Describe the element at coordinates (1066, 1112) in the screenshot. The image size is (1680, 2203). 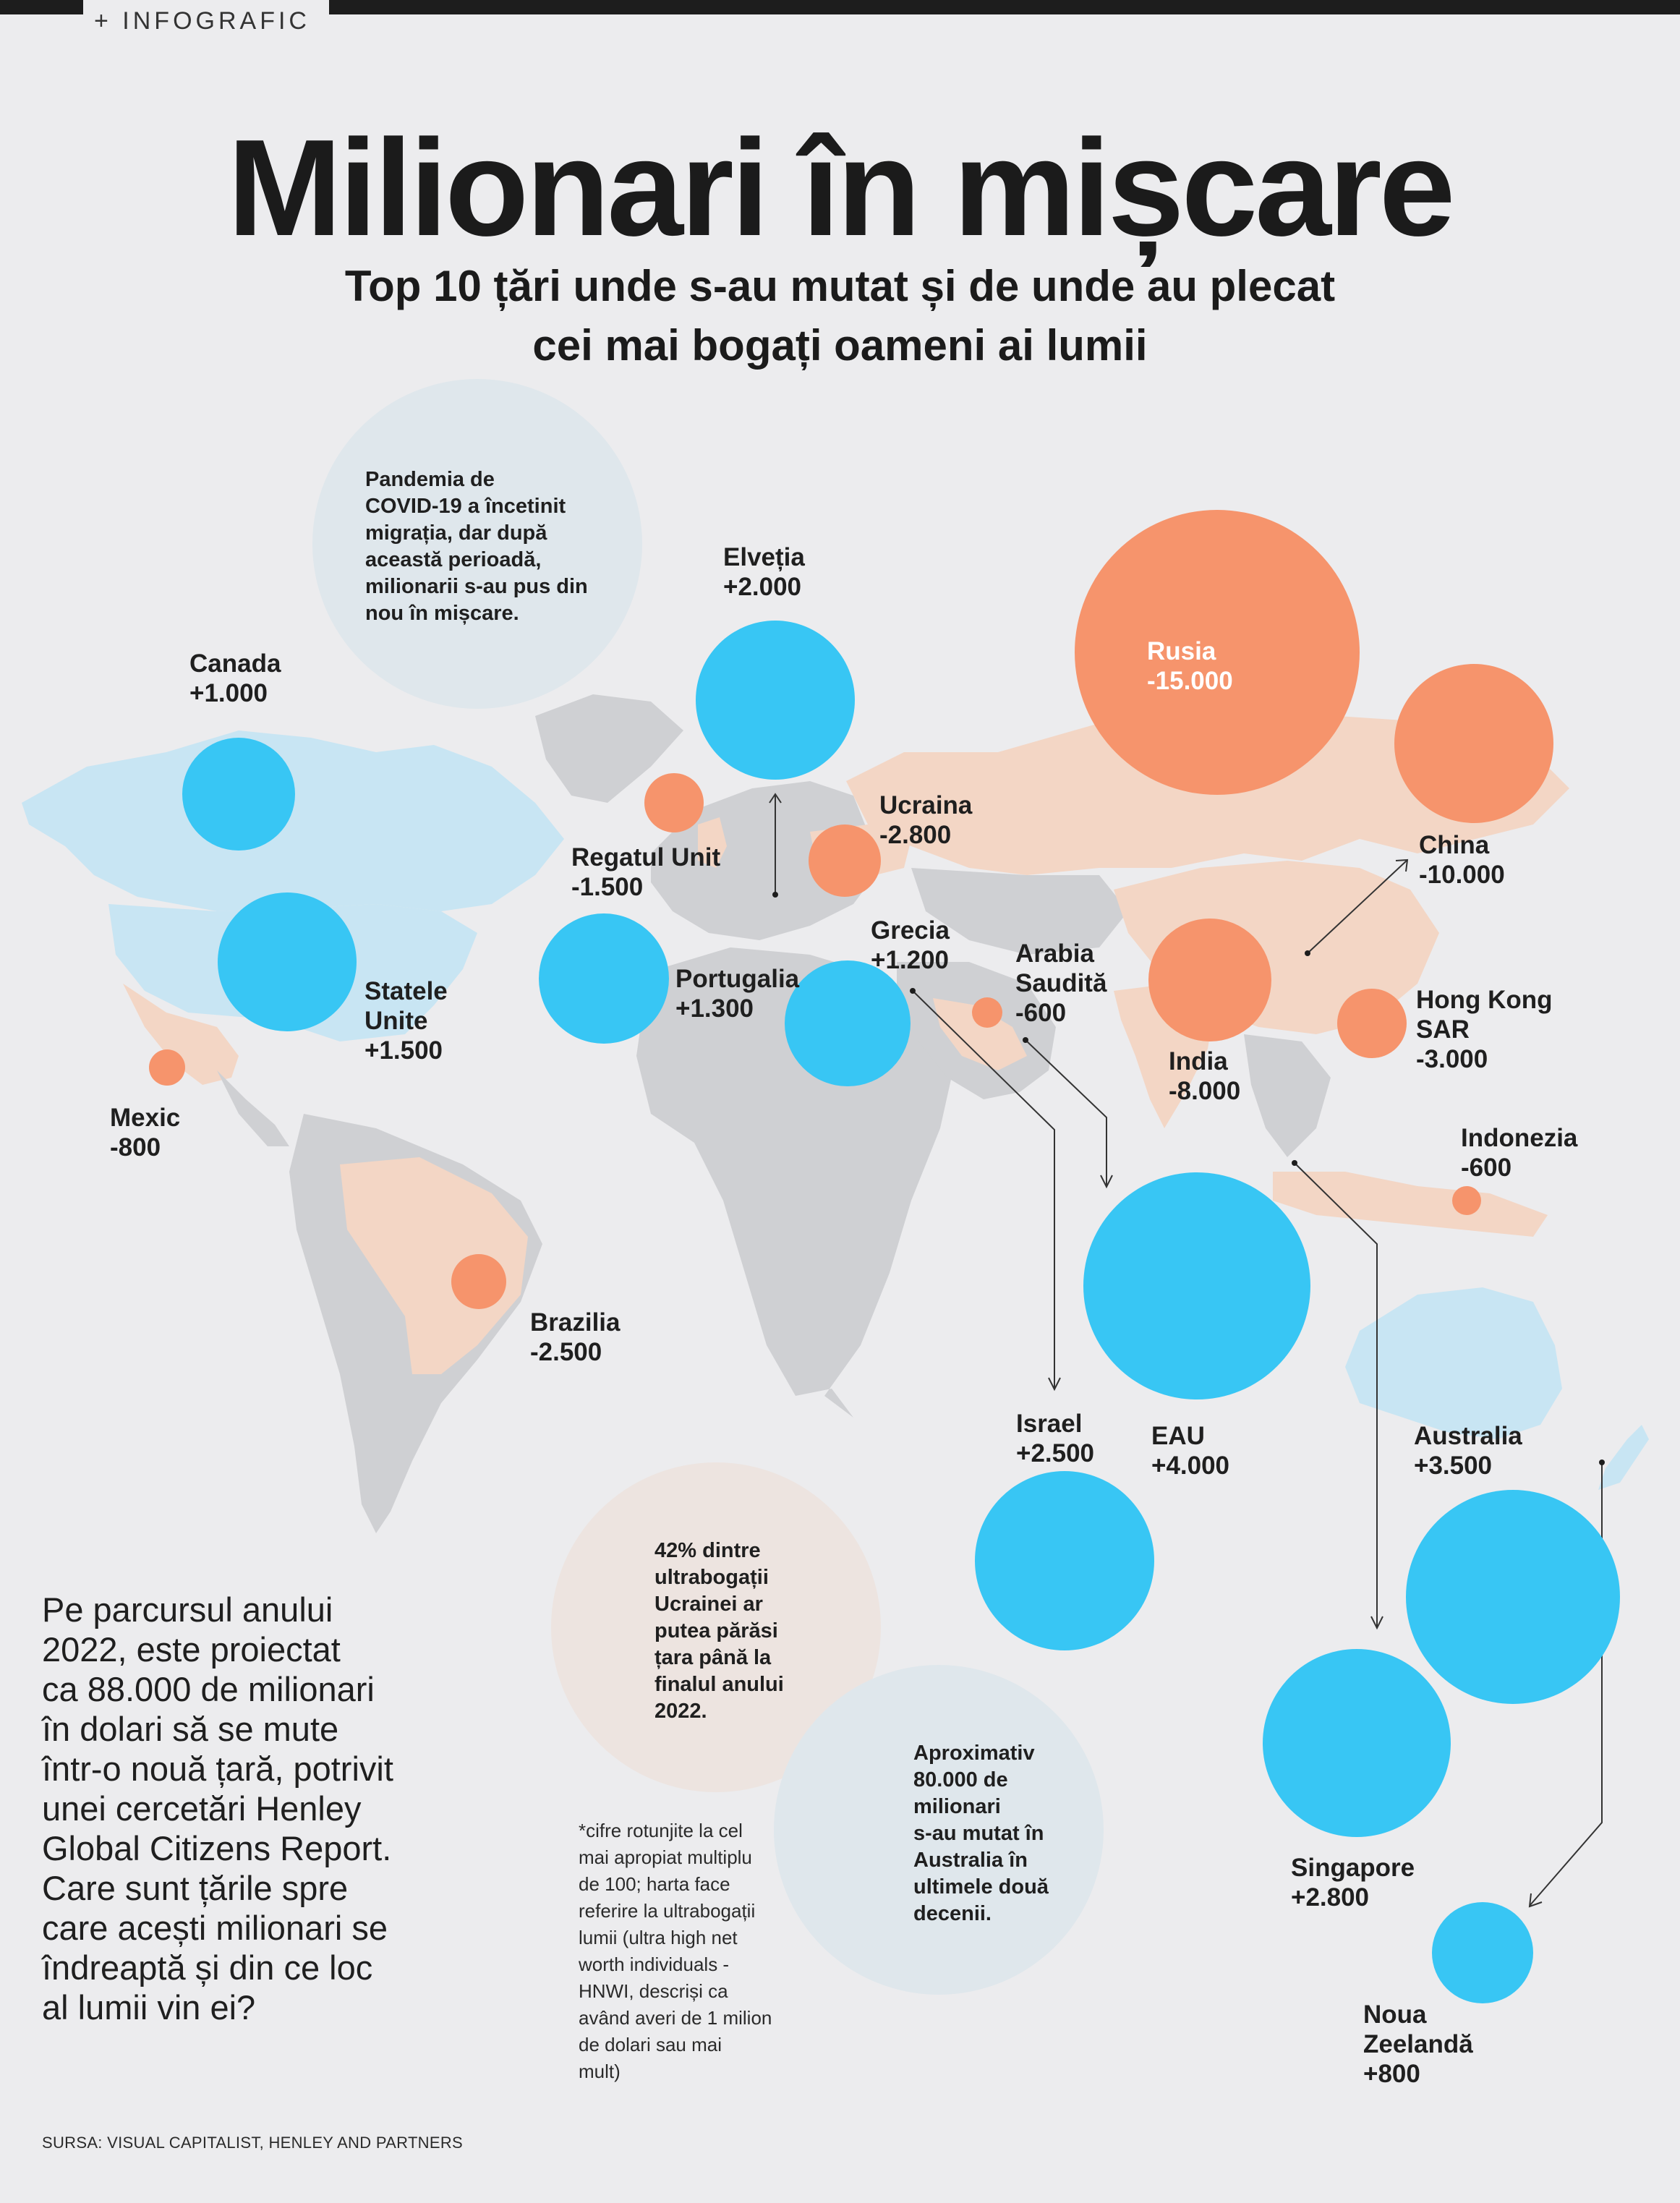
I see `uae-connector` at that location.